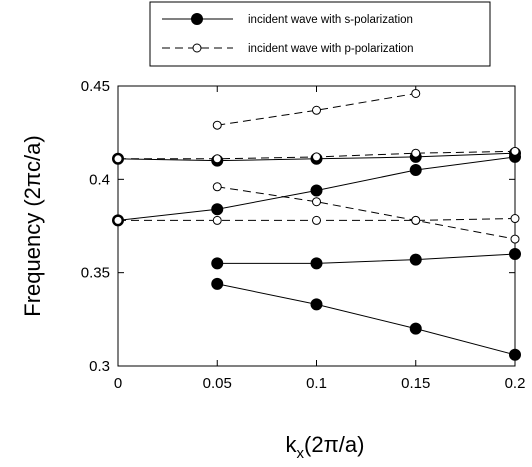 The image size is (532, 467). Describe the element at coordinates (334, 444) in the screenshot. I see `x-axis-title-rest: (2π/a)` at that location.